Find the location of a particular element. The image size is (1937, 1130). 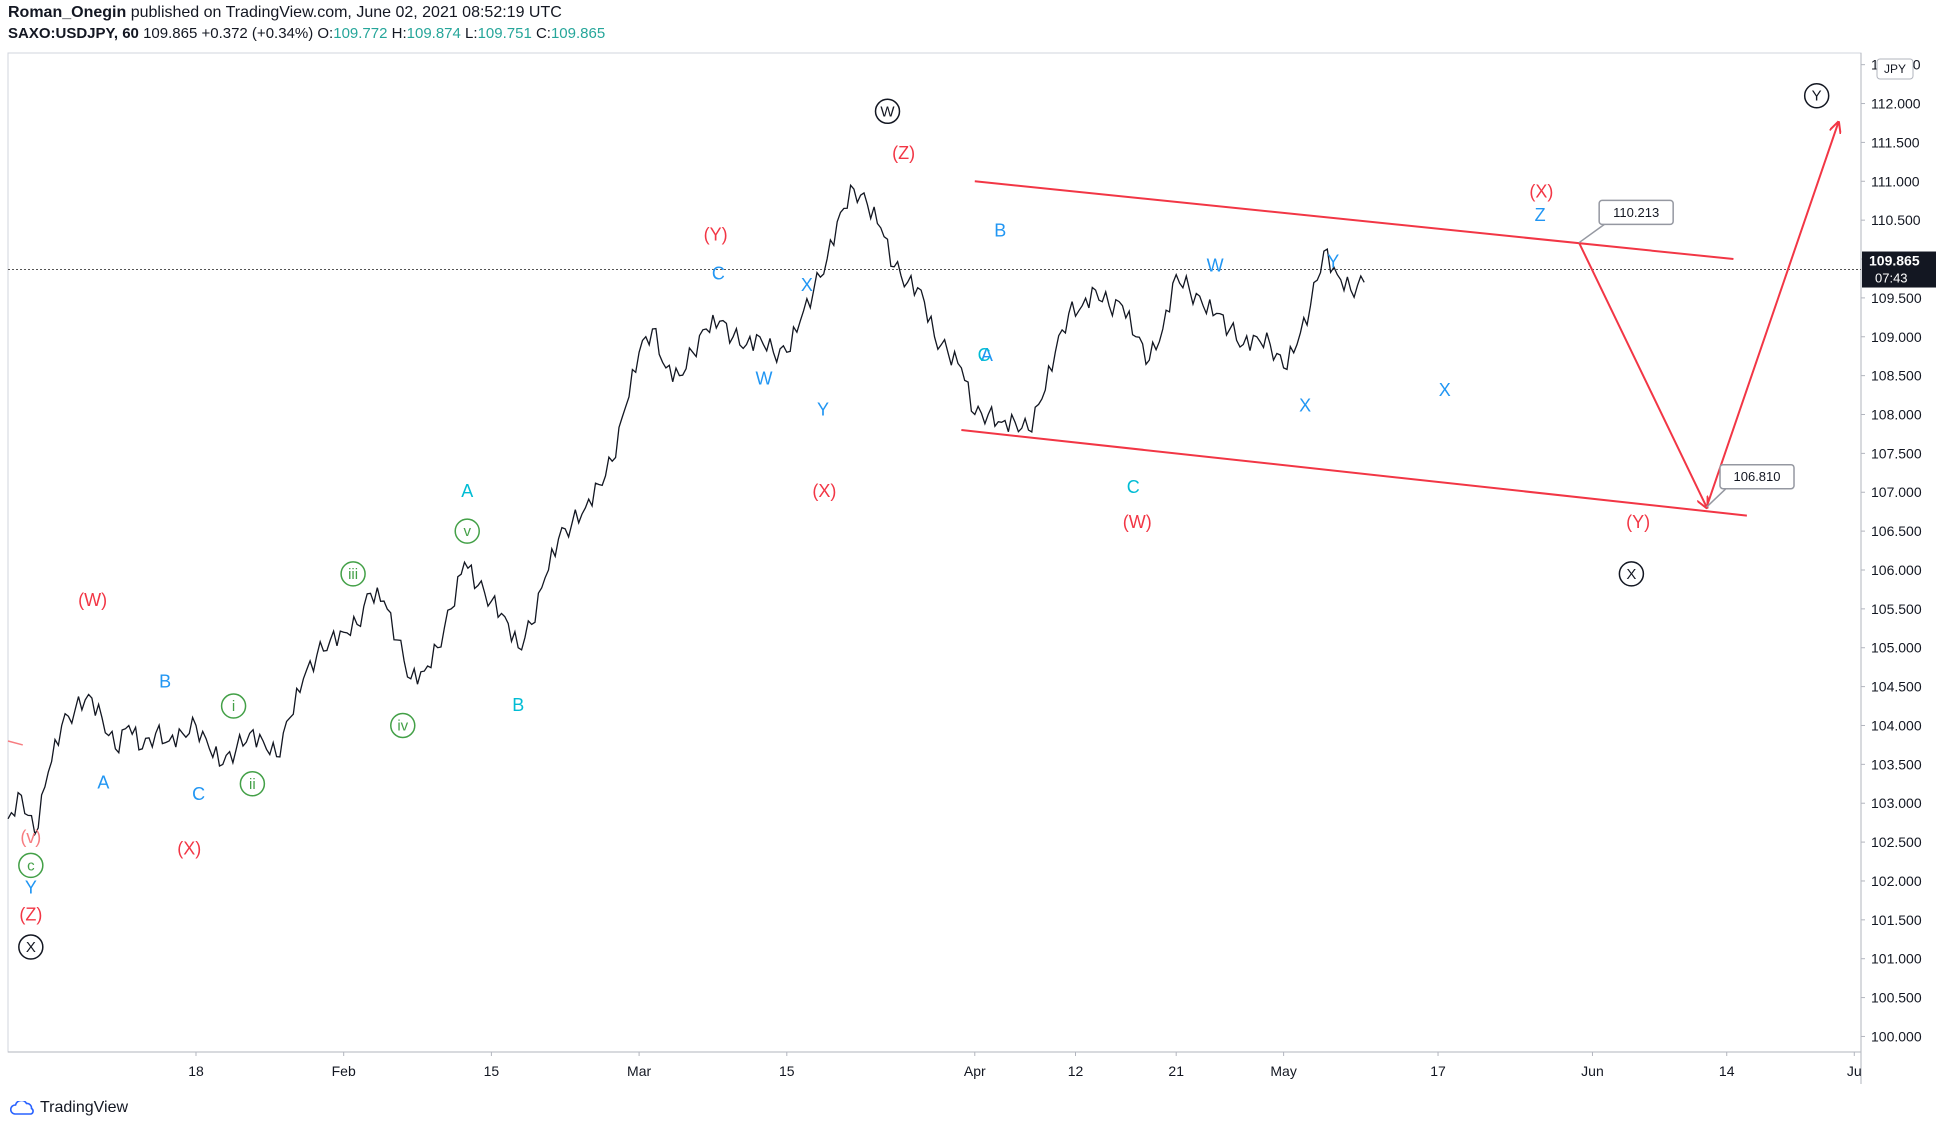

wave-label-blue: A is located at coordinates (103, 783).